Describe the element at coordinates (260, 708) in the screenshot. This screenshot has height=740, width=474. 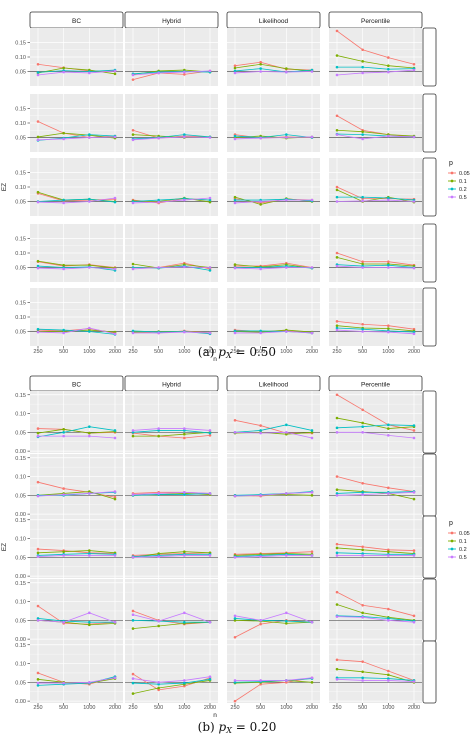
I see `x-tick-label: 500` at that location.